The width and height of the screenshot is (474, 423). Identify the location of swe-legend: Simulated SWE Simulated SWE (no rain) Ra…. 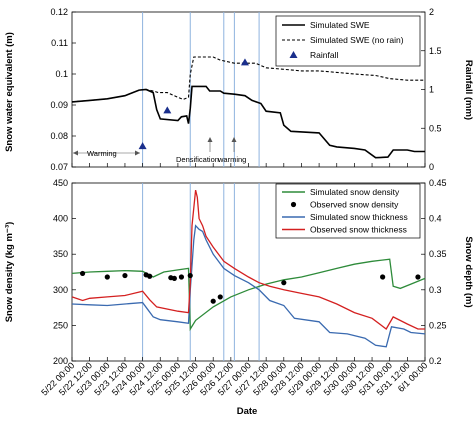
(348, 41).